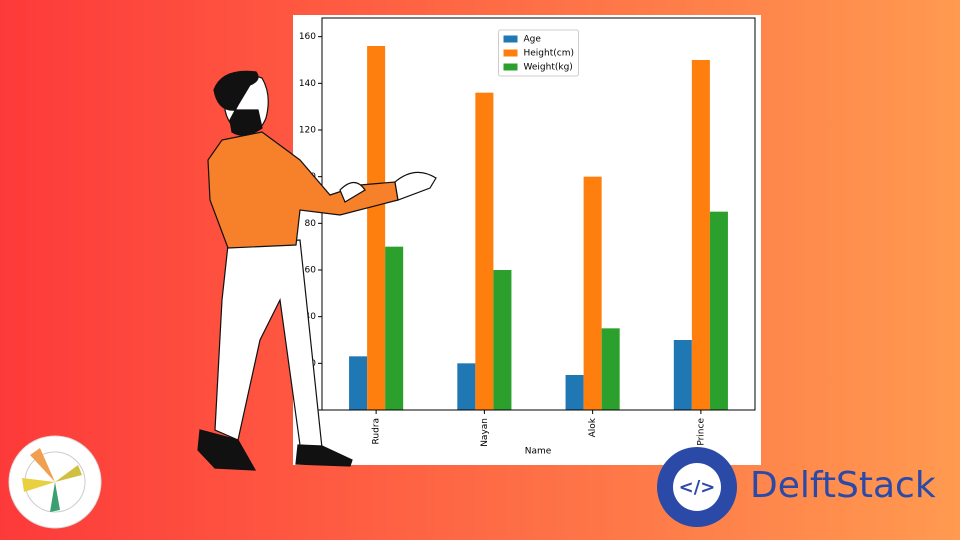 Image resolution: width=960 pixels, height=544 pixels. What do you see at coordinates (311, 317) in the screenshot?
I see `y-tick-label: 40` at bounding box center [311, 317].